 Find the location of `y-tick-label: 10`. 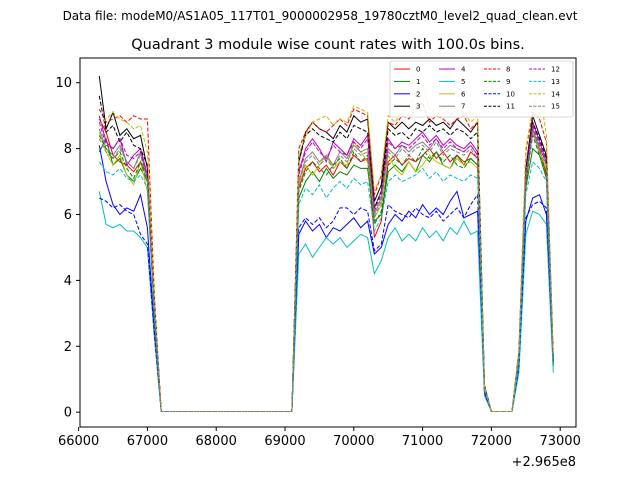

y-tick-label: 10 is located at coordinates (63, 83).